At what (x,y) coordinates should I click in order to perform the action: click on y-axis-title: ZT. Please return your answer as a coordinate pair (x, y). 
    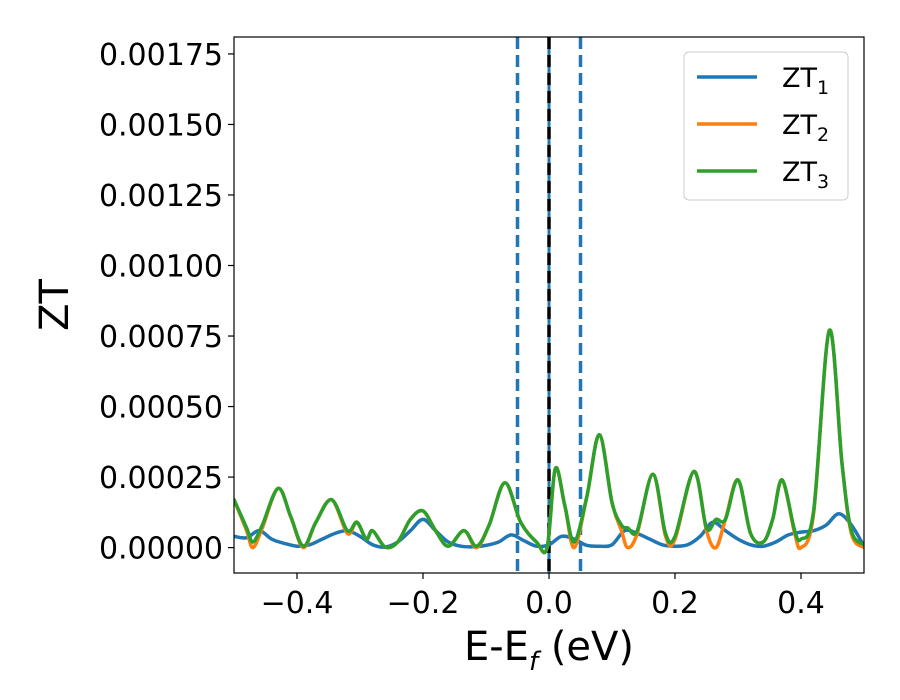
    Looking at the image, I should click on (55, 305).